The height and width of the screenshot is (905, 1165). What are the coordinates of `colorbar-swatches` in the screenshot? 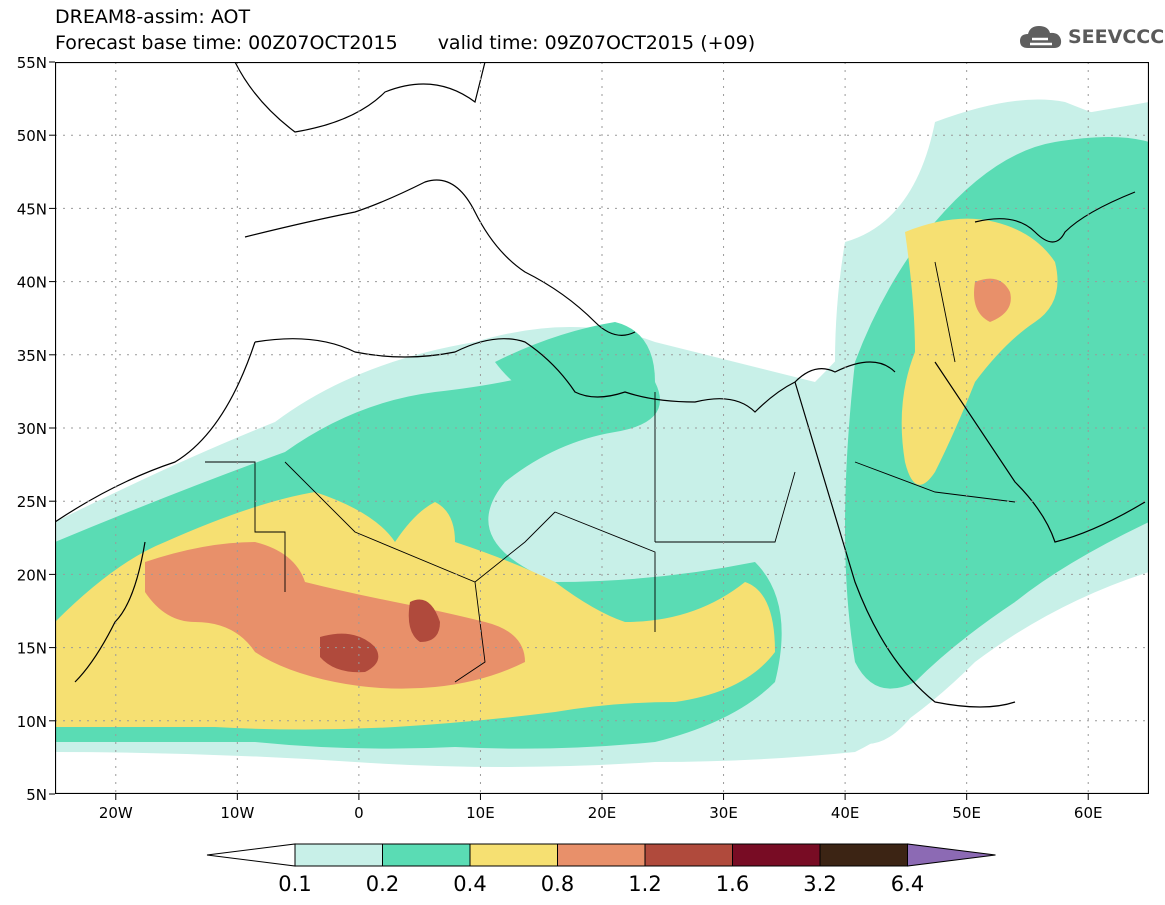 It's located at (601, 855).